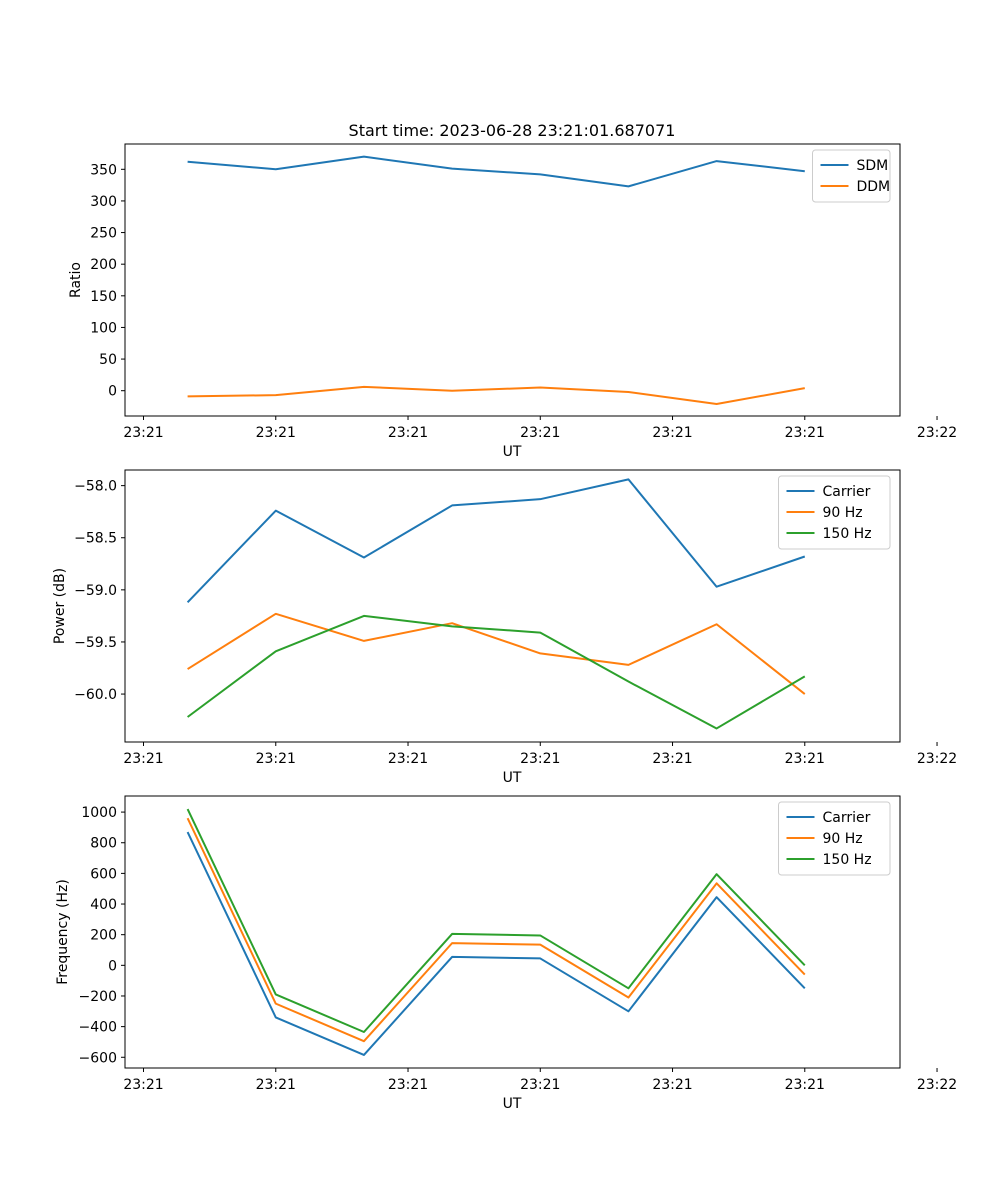 Image resolution: width=1000 pixels, height=1200 pixels. Describe the element at coordinates (874, 187) in the screenshot. I see `legend-label: DDM` at that location.